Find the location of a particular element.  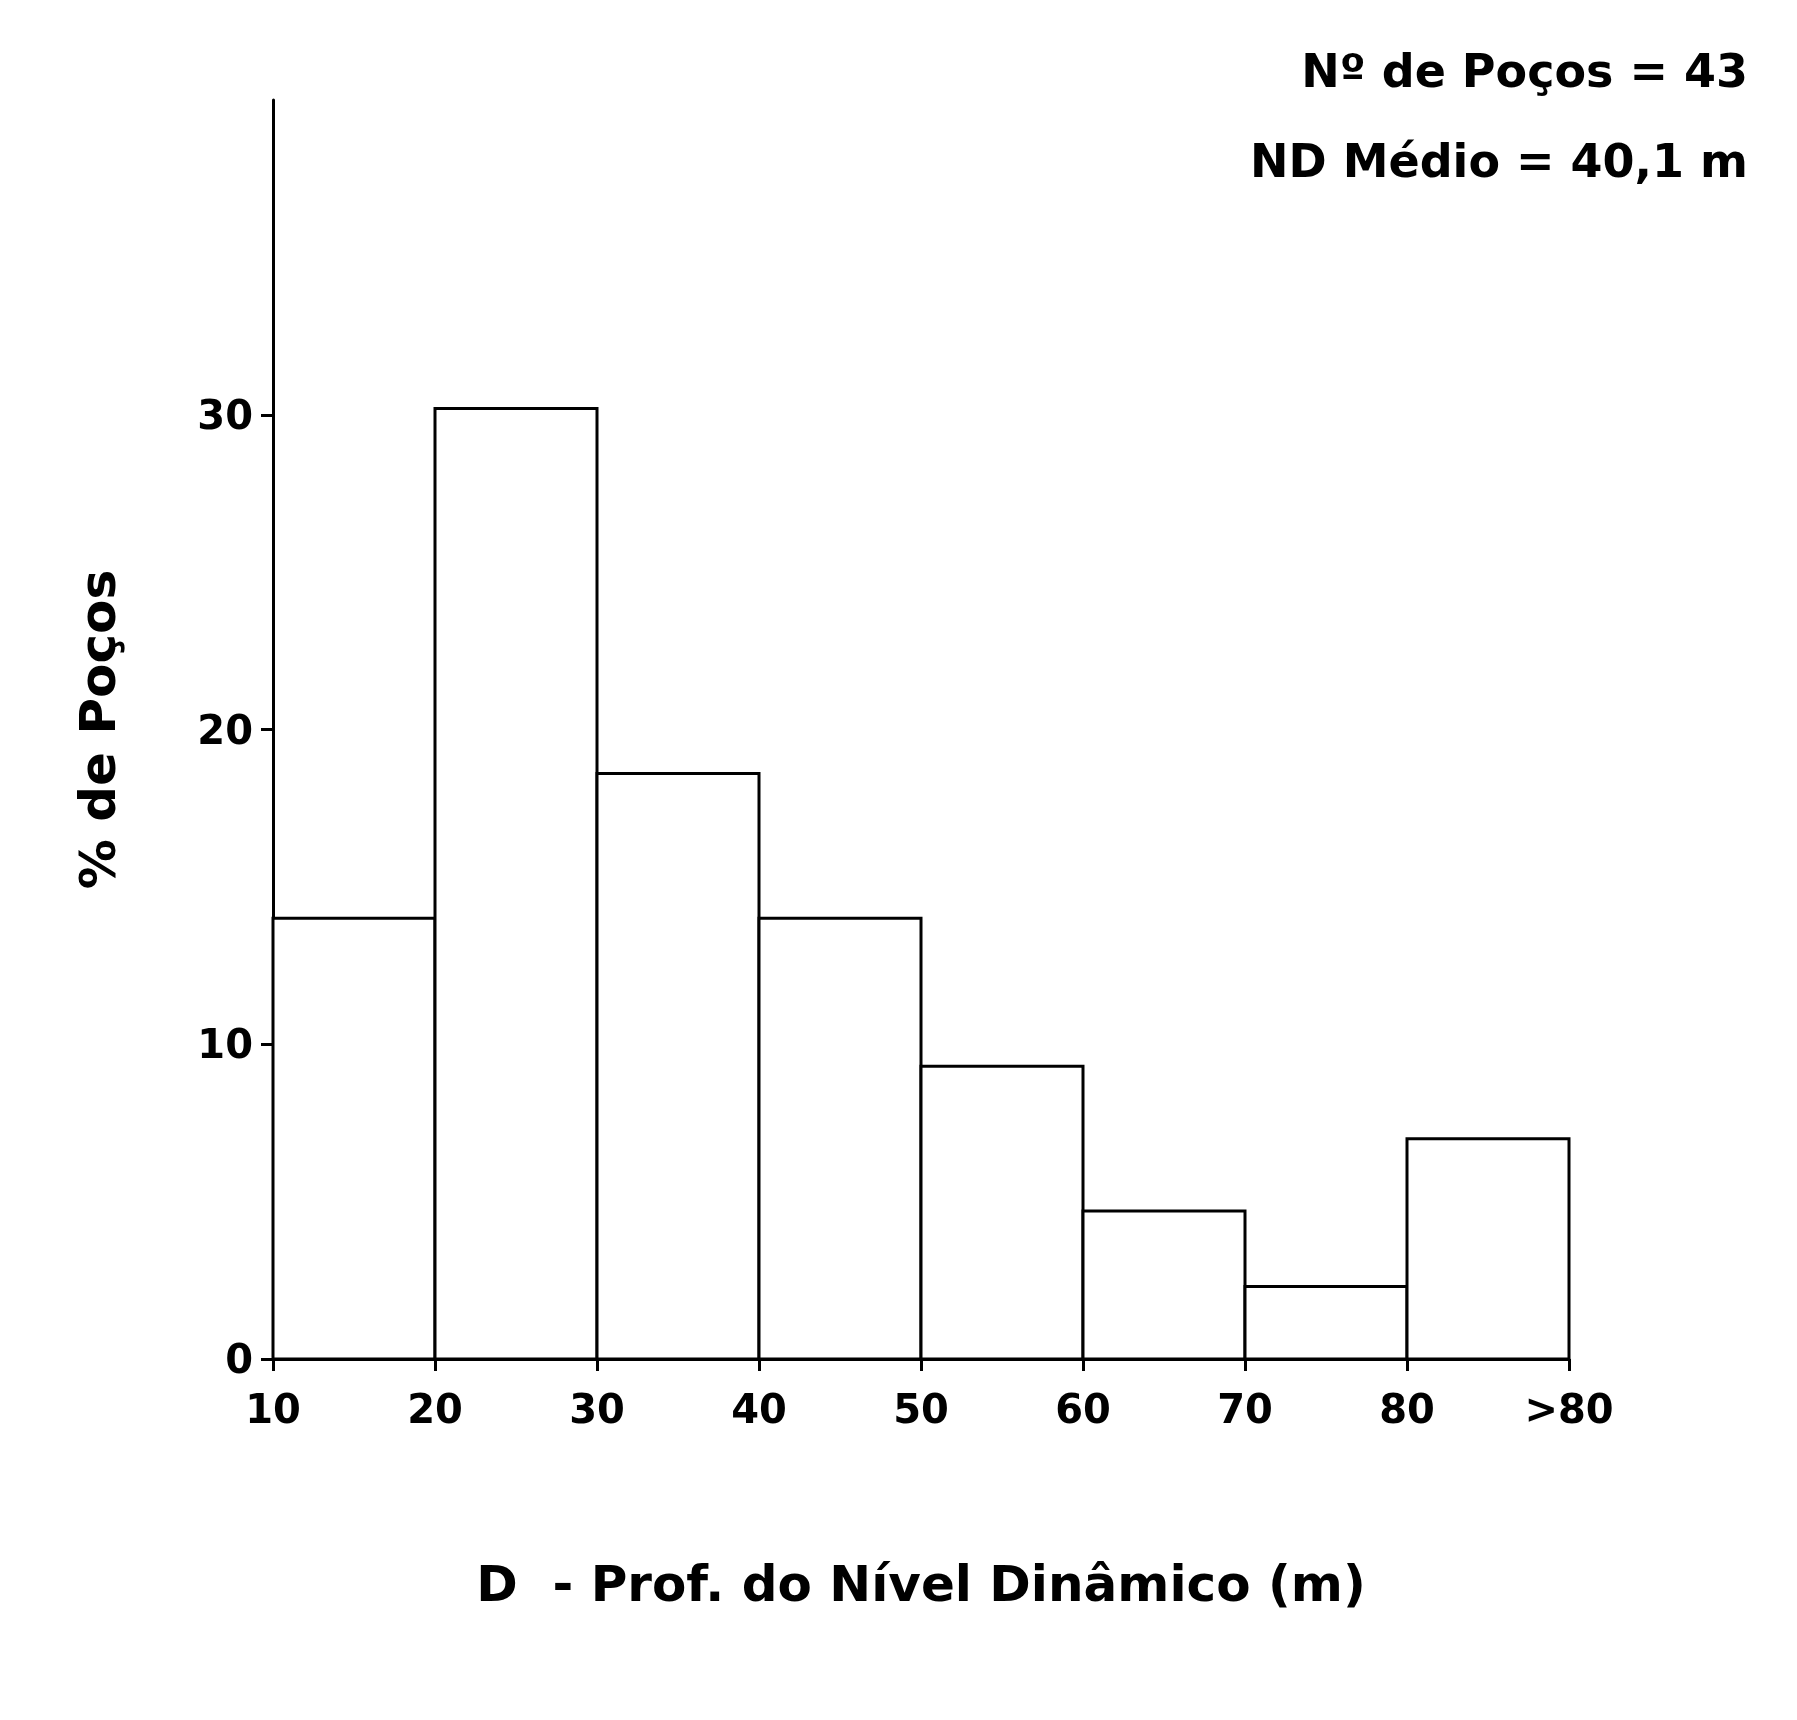

x-tick-label: 80 is located at coordinates (1407, 1409).